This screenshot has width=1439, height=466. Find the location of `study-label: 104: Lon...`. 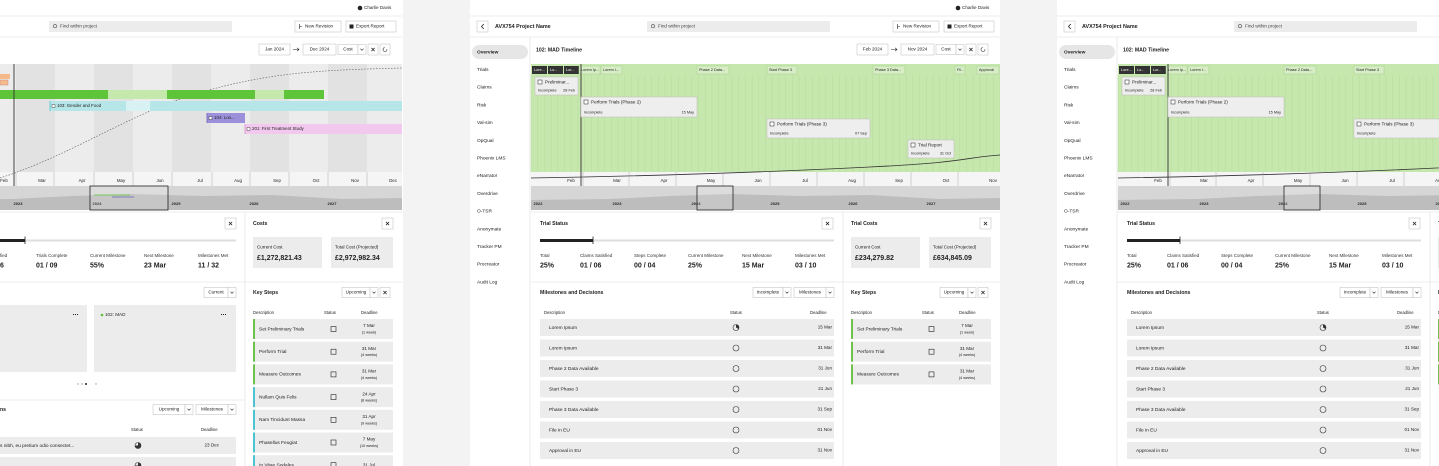

study-label: 104: Lon... is located at coordinates (224, 117).